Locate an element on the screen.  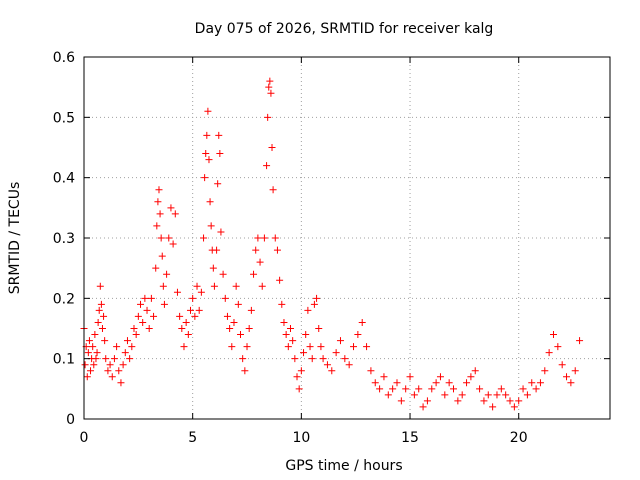
x-tick-label: 15 is located at coordinates (410, 438).